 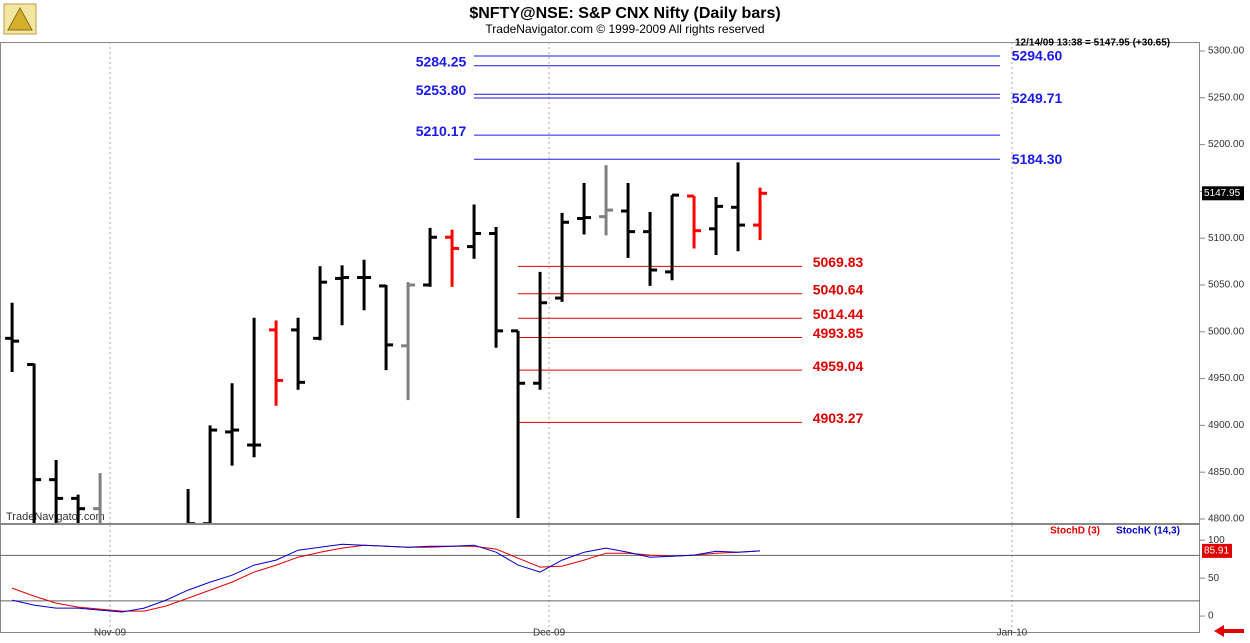 I want to click on y-tick-label: 5250.00, so click(x=1226, y=97).